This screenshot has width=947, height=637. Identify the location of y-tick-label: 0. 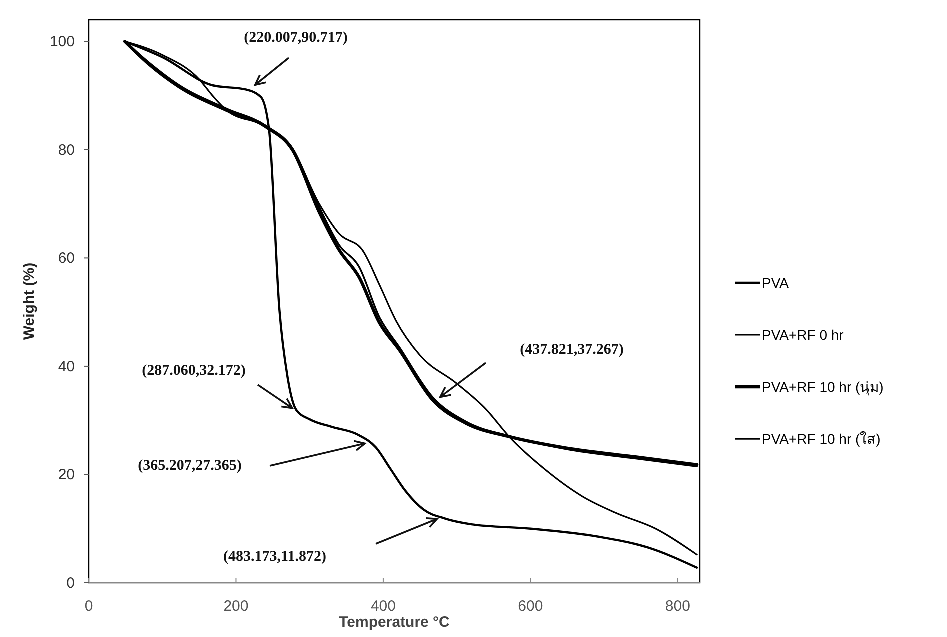
(70, 583).